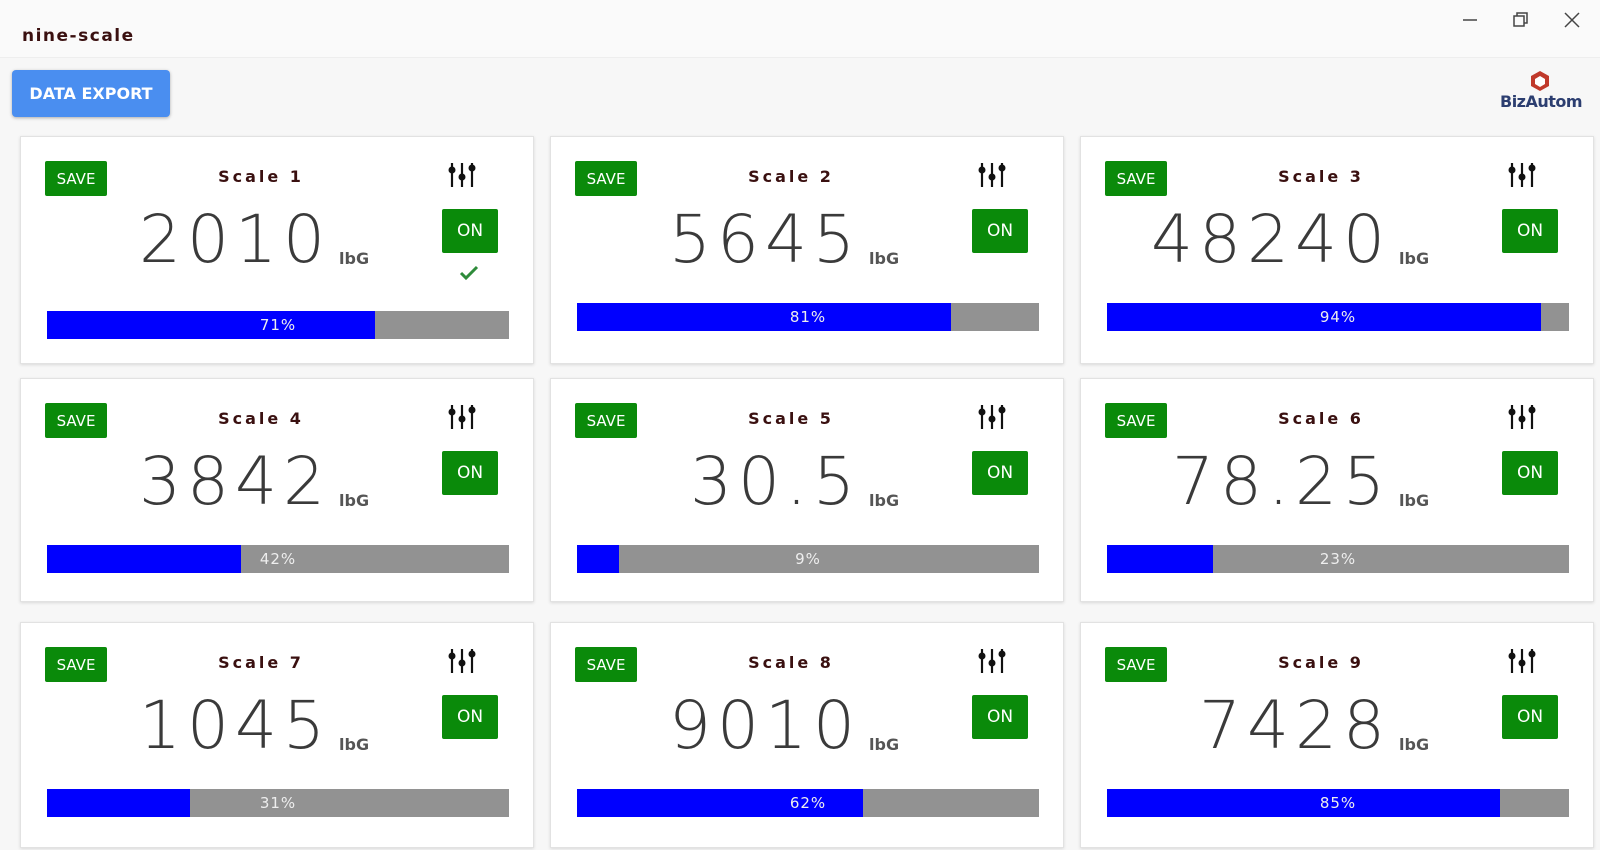 Image resolution: width=1600 pixels, height=850 pixels. What do you see at coordinates (791, 176) in the screenshot?
I see `scale-name: Scale 2` at bounding box center [791, 176].